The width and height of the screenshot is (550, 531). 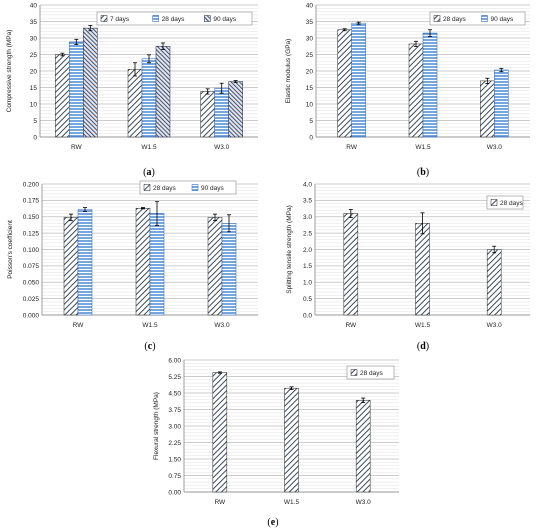 I want to click on y-tick-label: 0.200, so click(x=31, y=184).